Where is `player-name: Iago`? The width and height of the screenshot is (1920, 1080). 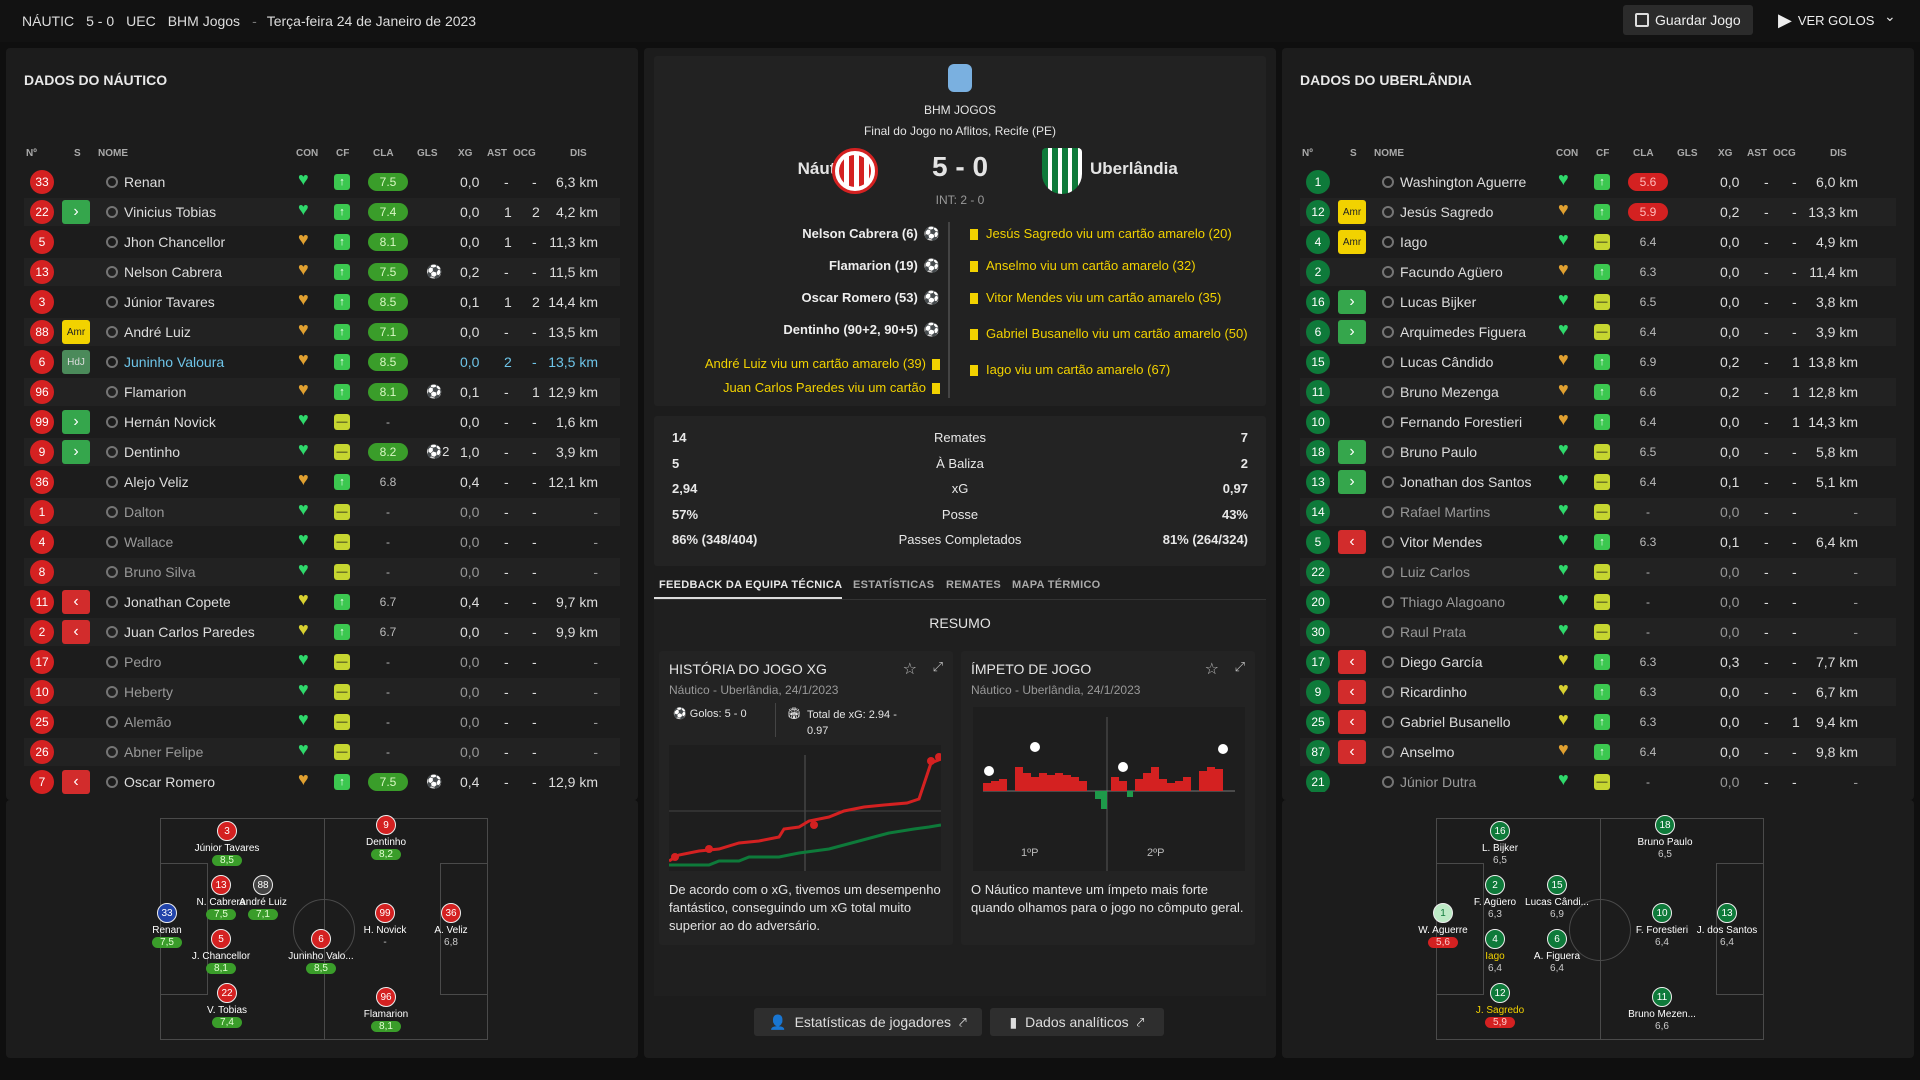
player-name: Iago is located at coordinates (1414, 242).